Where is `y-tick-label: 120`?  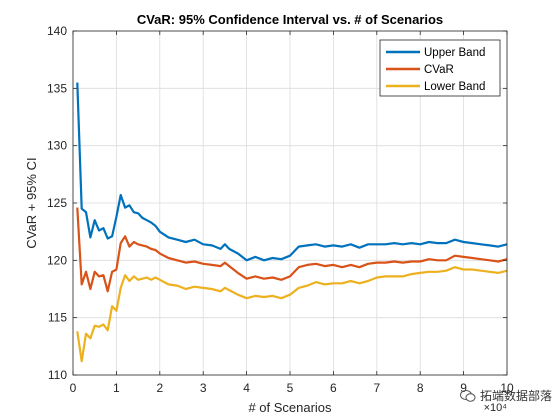
y-tick-label: 120 is located at coordinates (57, 260).